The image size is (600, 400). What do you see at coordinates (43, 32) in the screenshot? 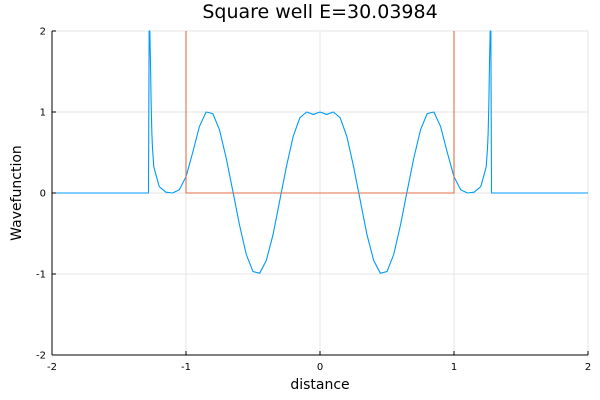
I see `y-tick-label-4: 2` at bounding box center [43, 32].